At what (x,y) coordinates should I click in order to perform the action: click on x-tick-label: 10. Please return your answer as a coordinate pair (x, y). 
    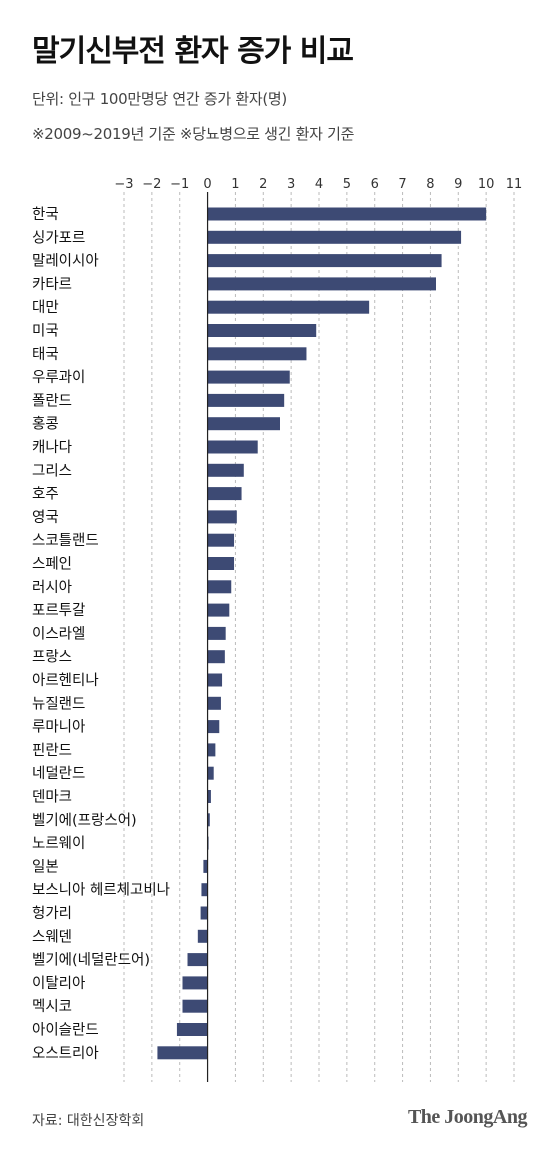
    Looking at the image, I should click on (486, 184).